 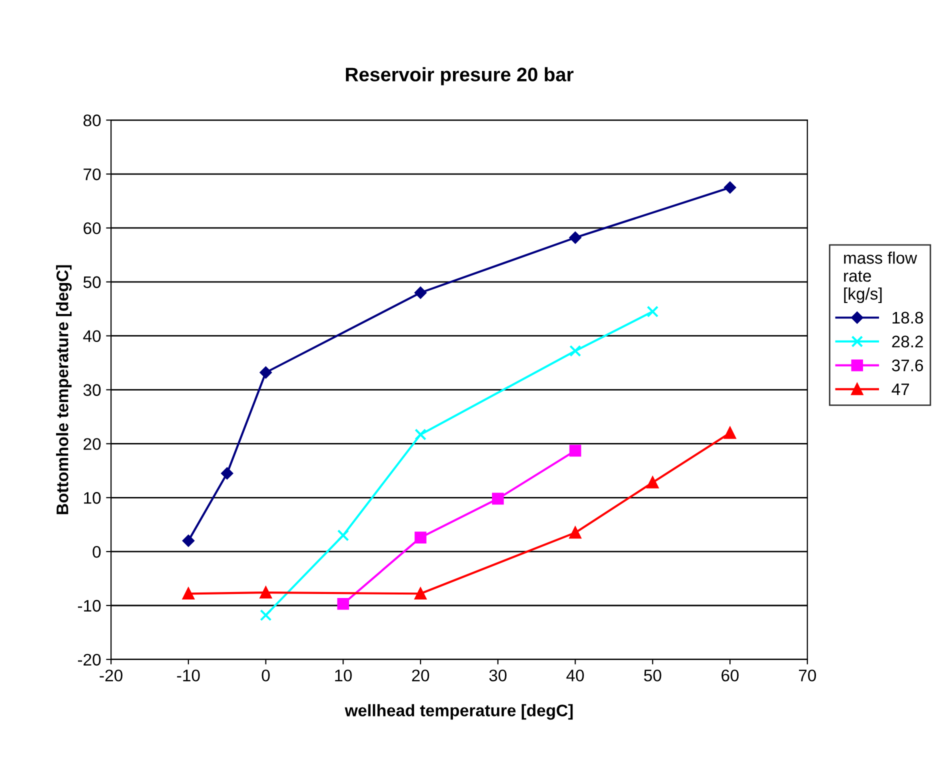 What do you see at coordinates (92, 120) in the screenshot?
I see `y-tick-label: 80` at bounding box center [92, 120].